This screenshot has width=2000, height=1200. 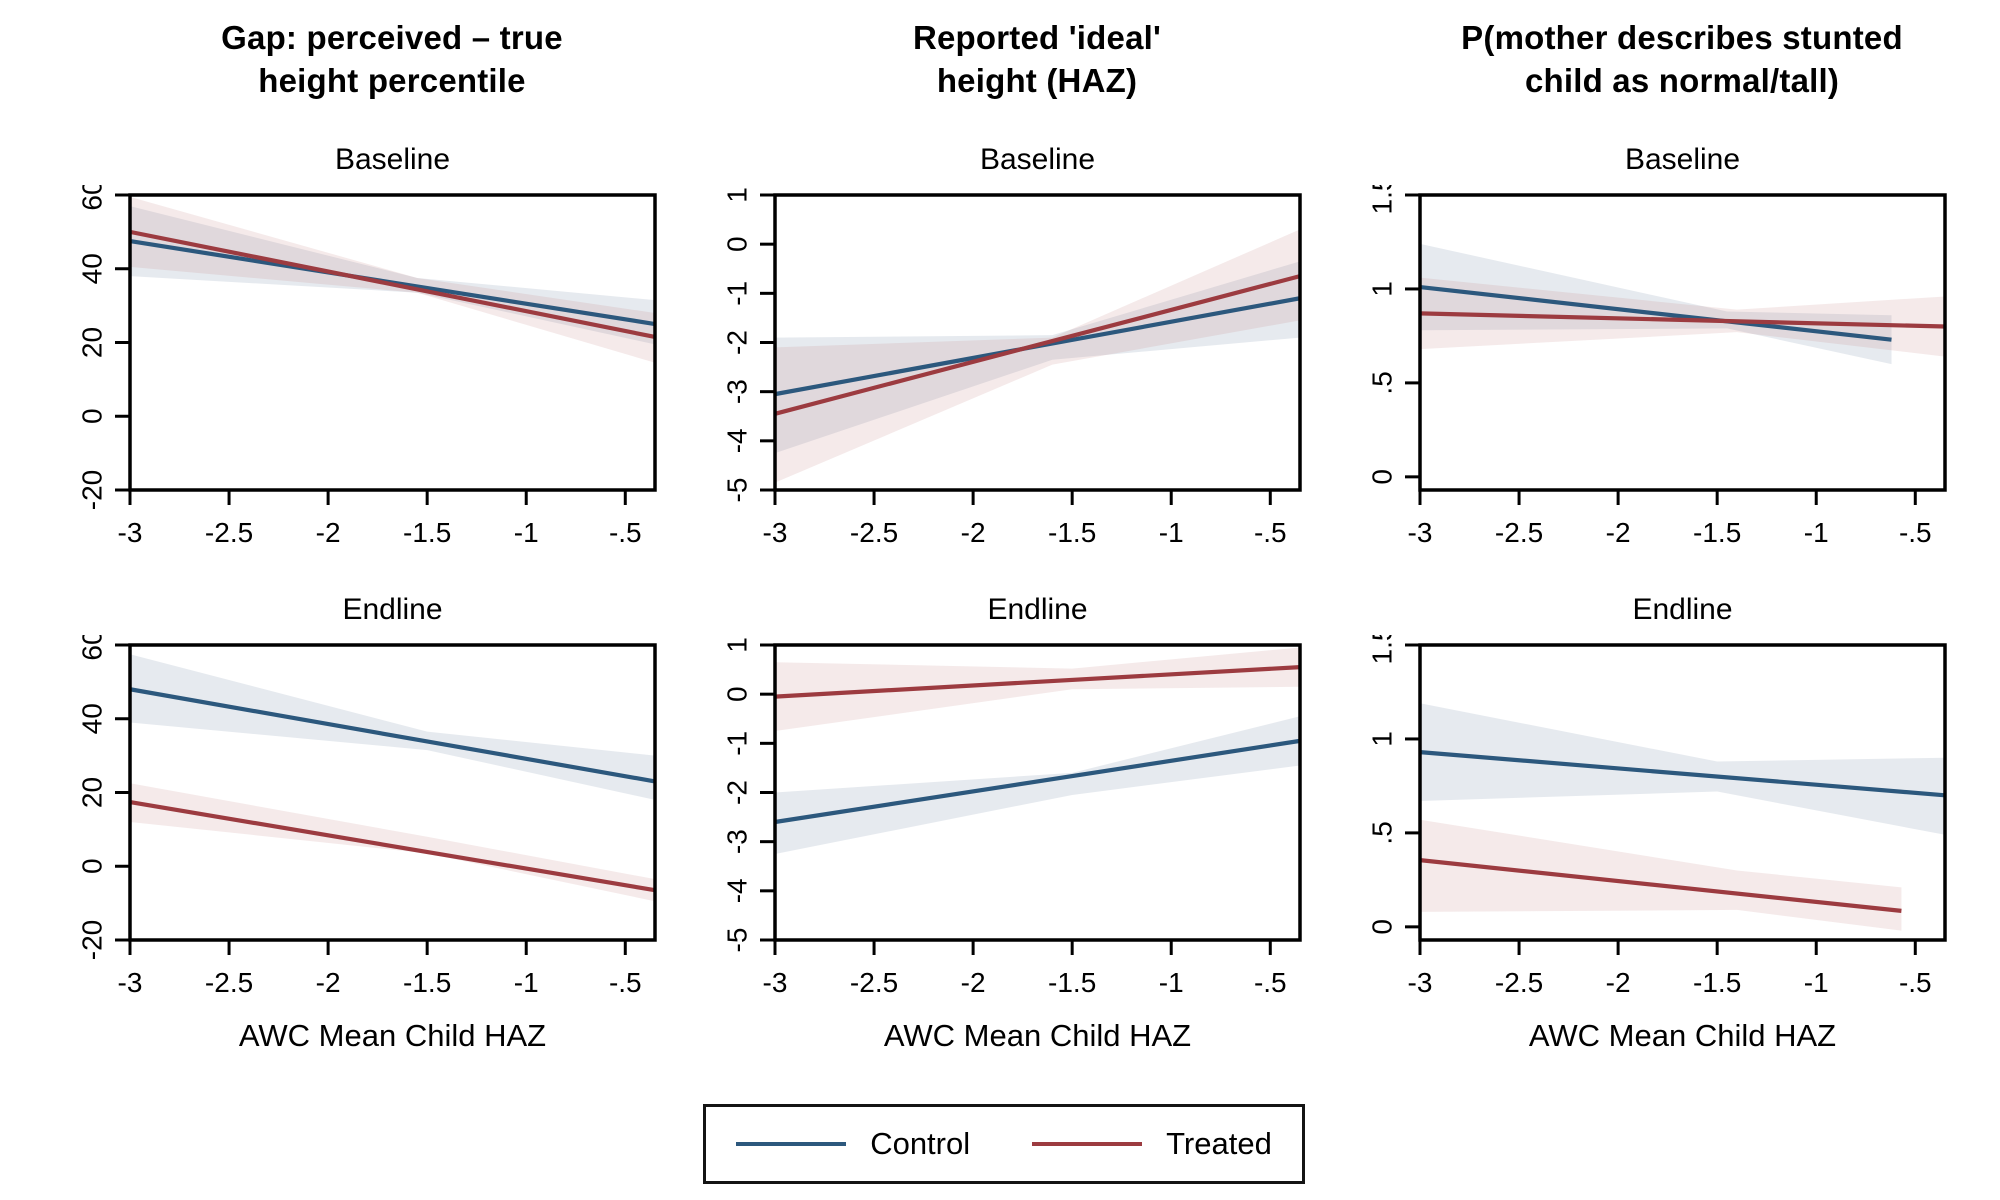 I want to click on x-axis-label-ideal: AWC Mean Child HAZ, so click(x=1037, y=1035).